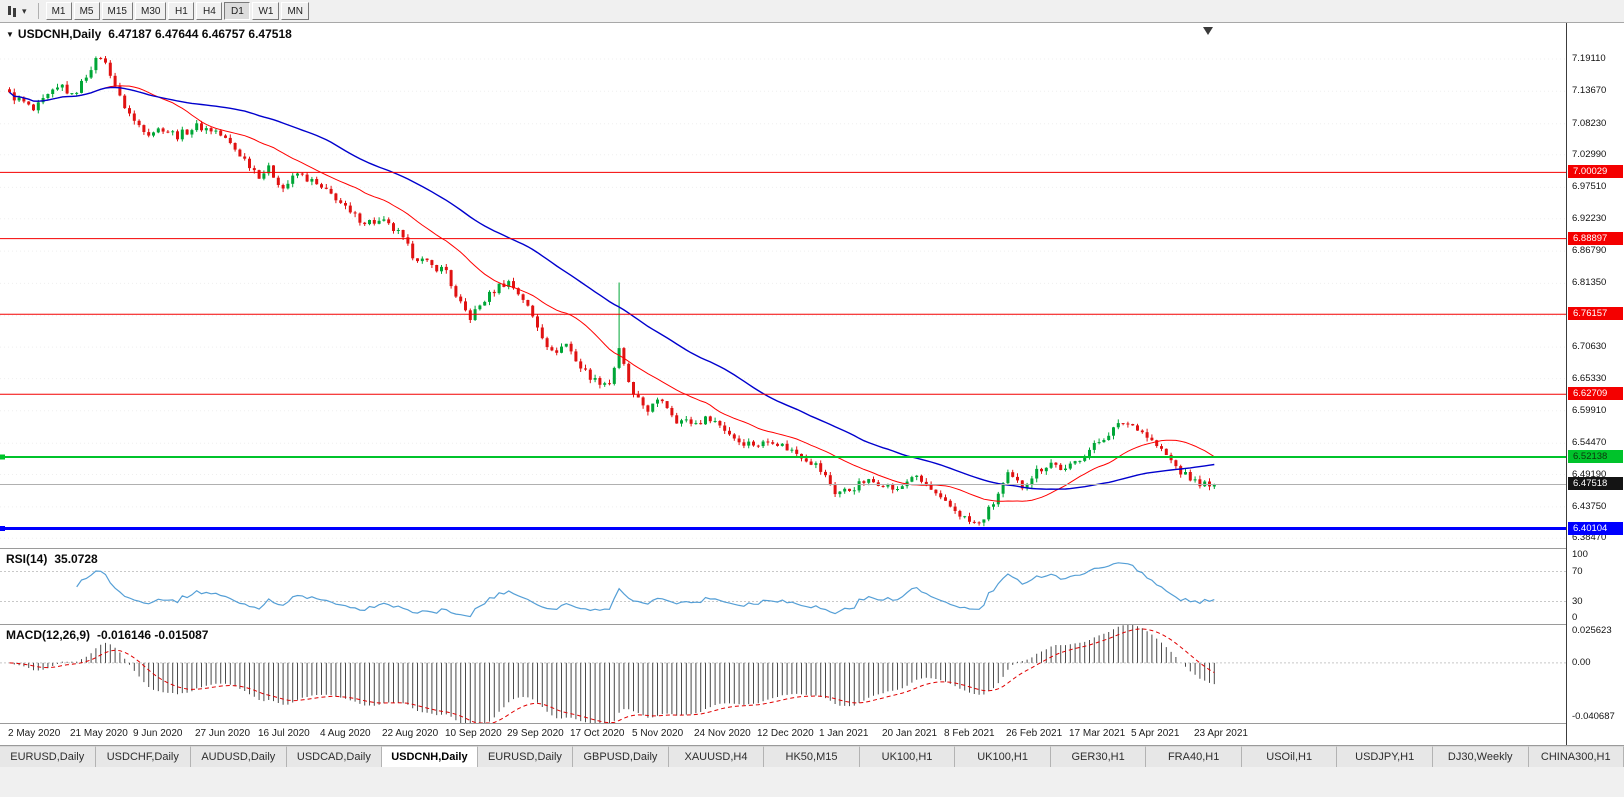 The width and height of the screenshot is (1624, 797). I want to click on date-label: 26 Feb 2021, so click(1034, 733).